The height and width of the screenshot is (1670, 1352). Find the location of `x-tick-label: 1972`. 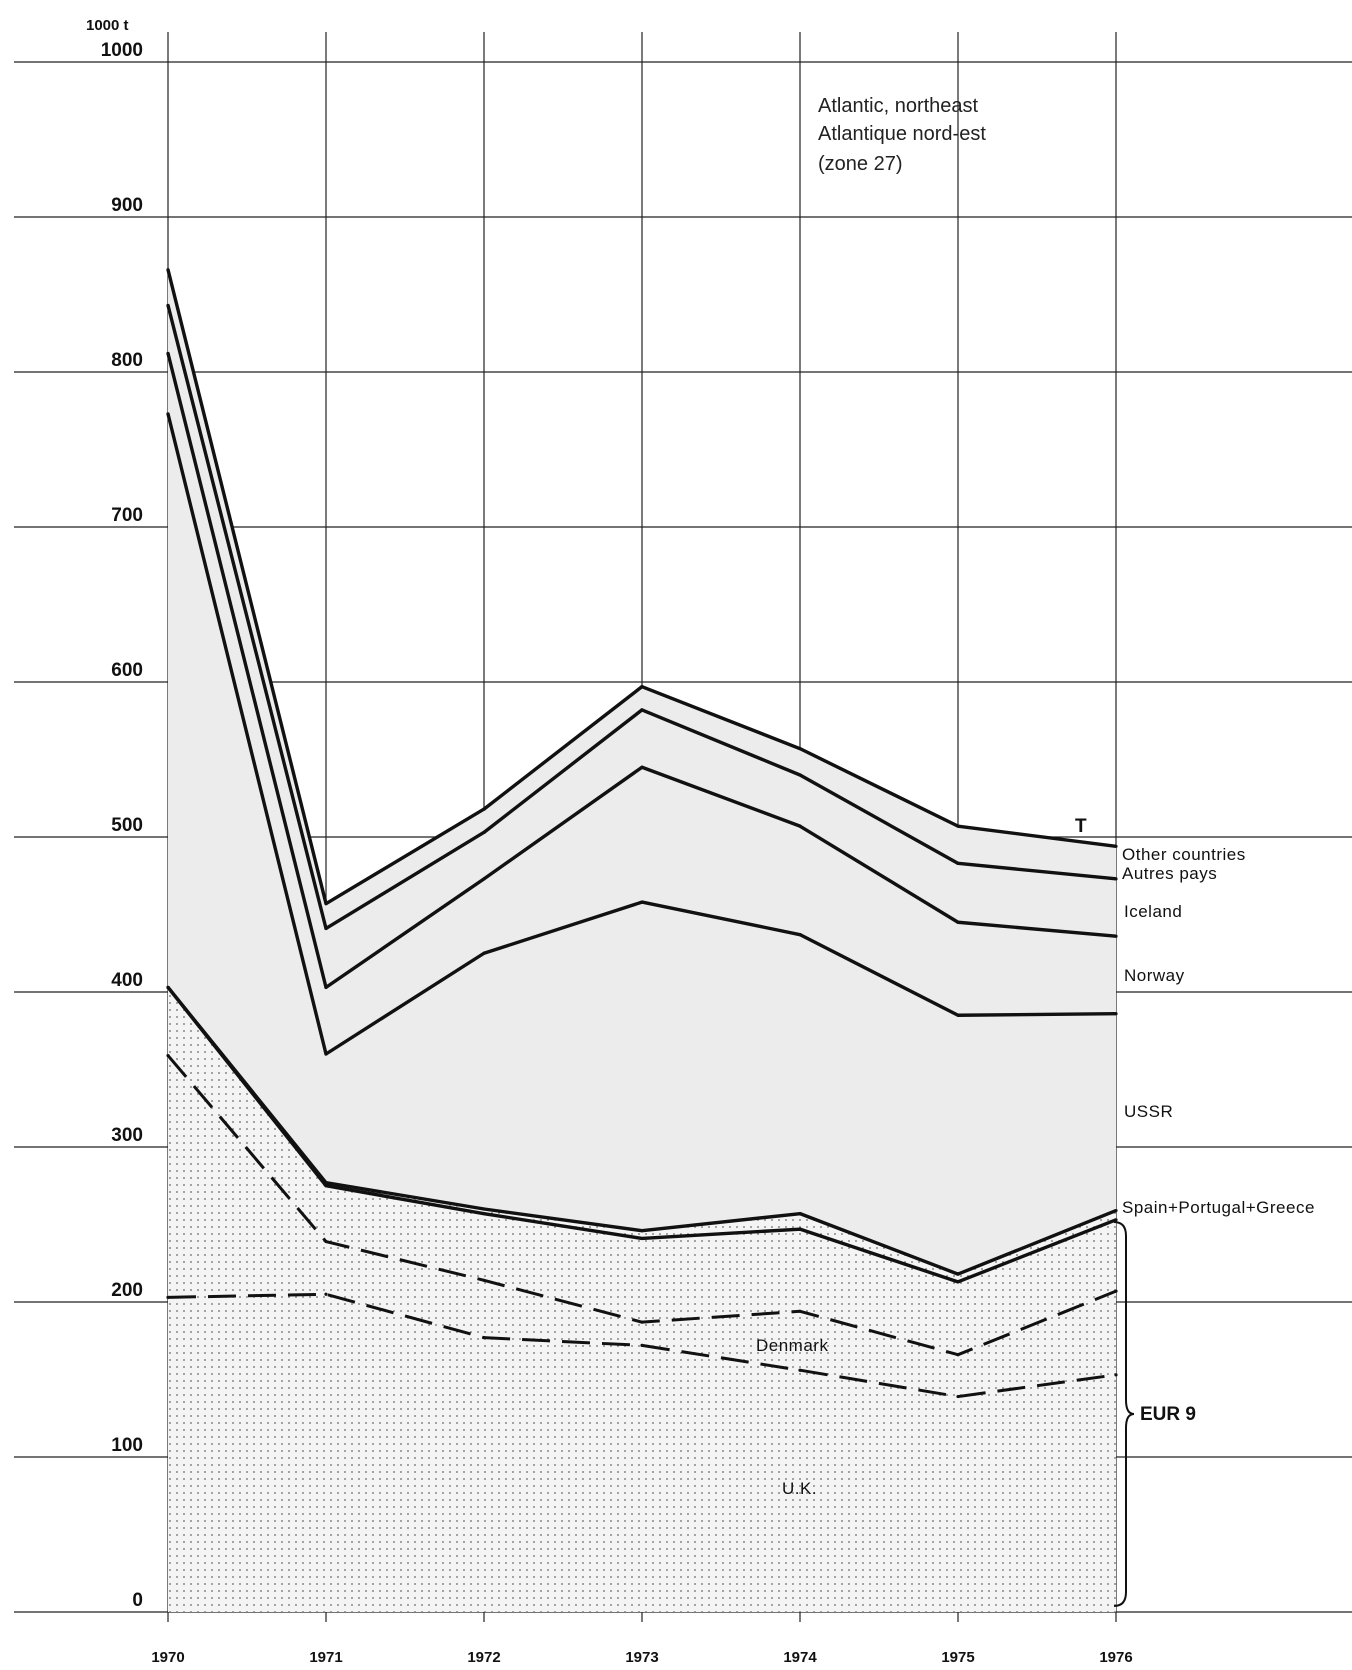

x-tick-label: 1972 is located at coordinates (483, 1657).